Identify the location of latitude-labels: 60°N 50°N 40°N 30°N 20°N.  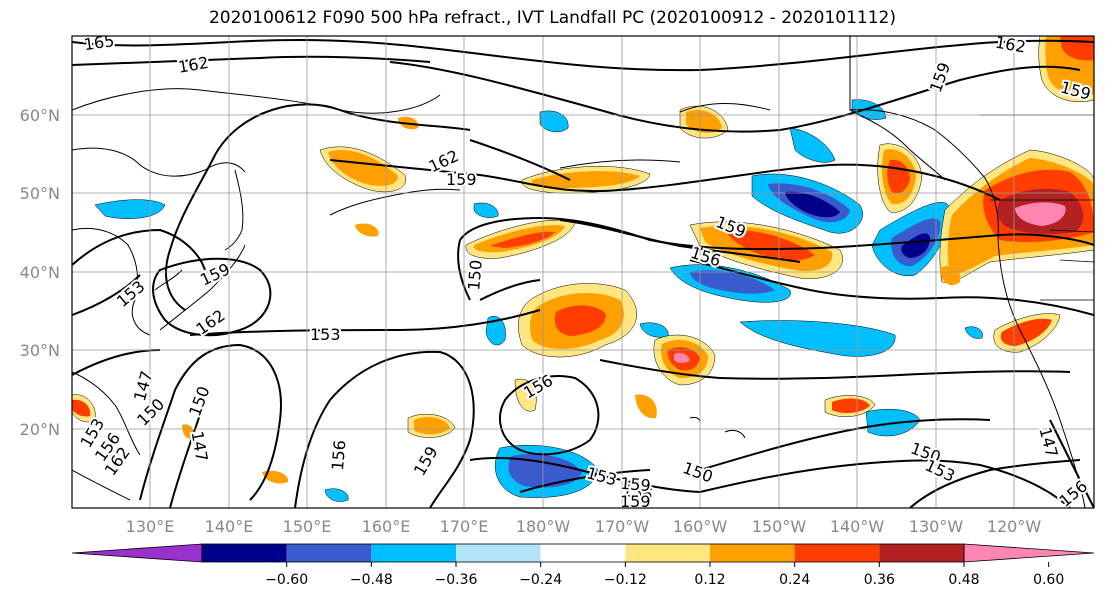
(40, 272).